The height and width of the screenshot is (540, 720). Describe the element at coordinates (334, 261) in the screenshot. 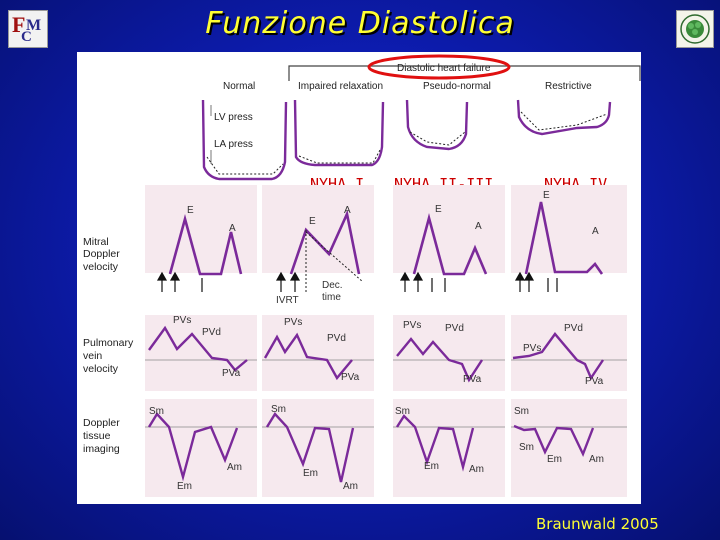

I see `decel-time-lines` at that location.